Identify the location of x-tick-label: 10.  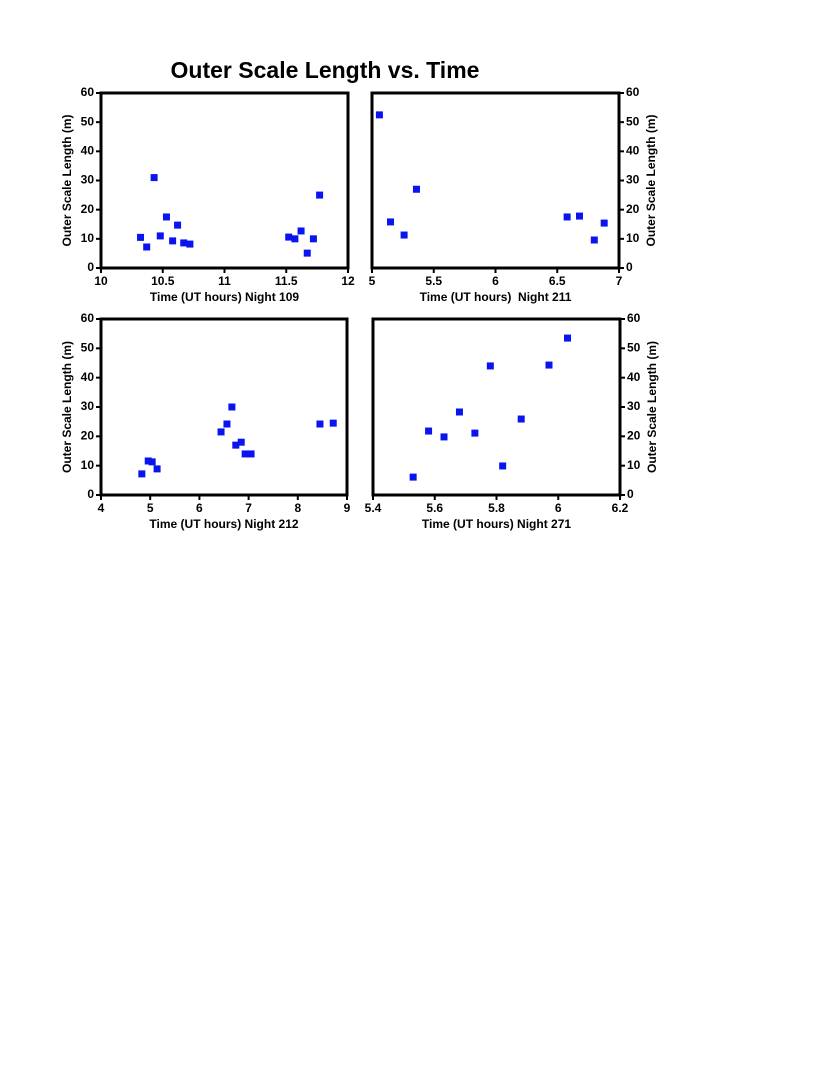
(101, 281).